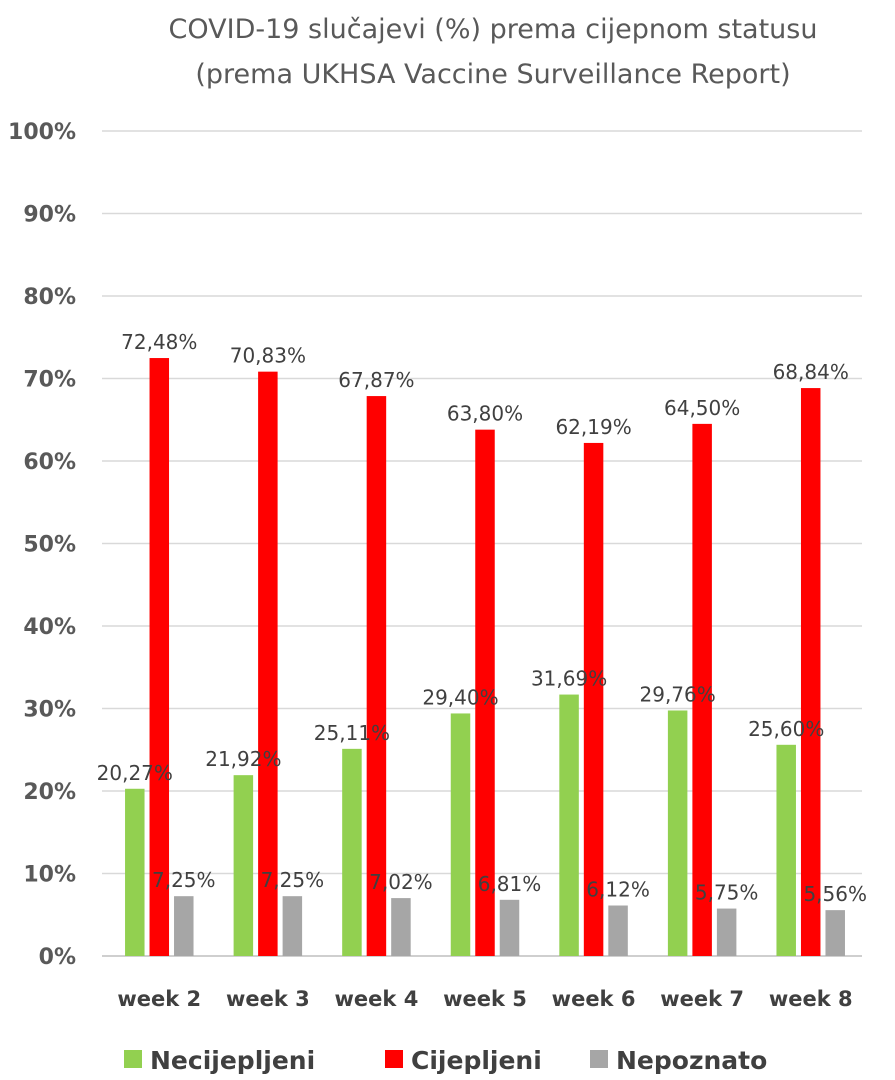 The width and height of the screenshot is (895, 1080). I want to click on data-label-necijepljeni: 25,60%, so click(786, 729).